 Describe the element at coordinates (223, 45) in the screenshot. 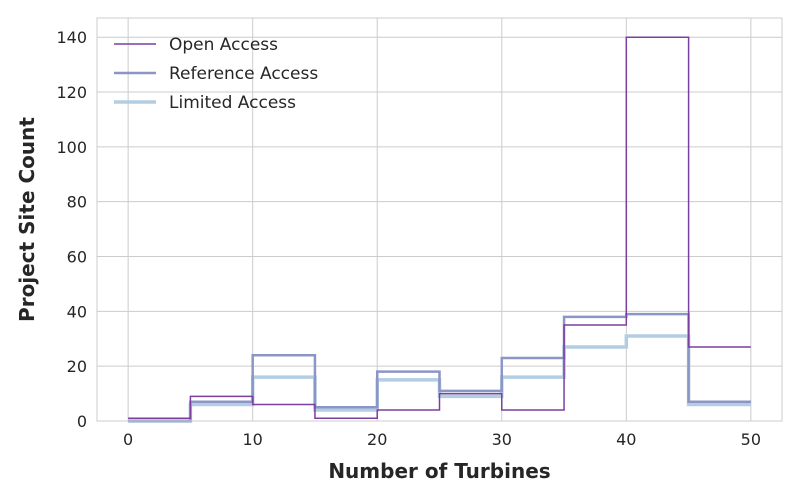

I see `legend-label: Open Access` at that location.